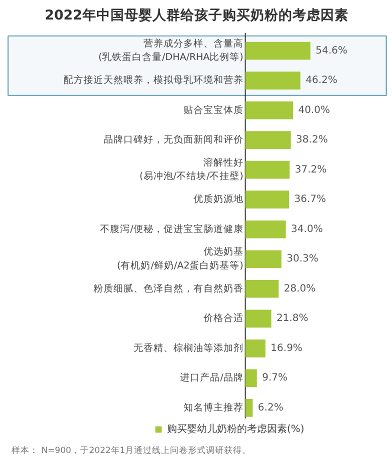  What do you see at coordinates (275, 378) in the screenshot?
I see `data-label: 9.7%` at bounding box center [275, 378].